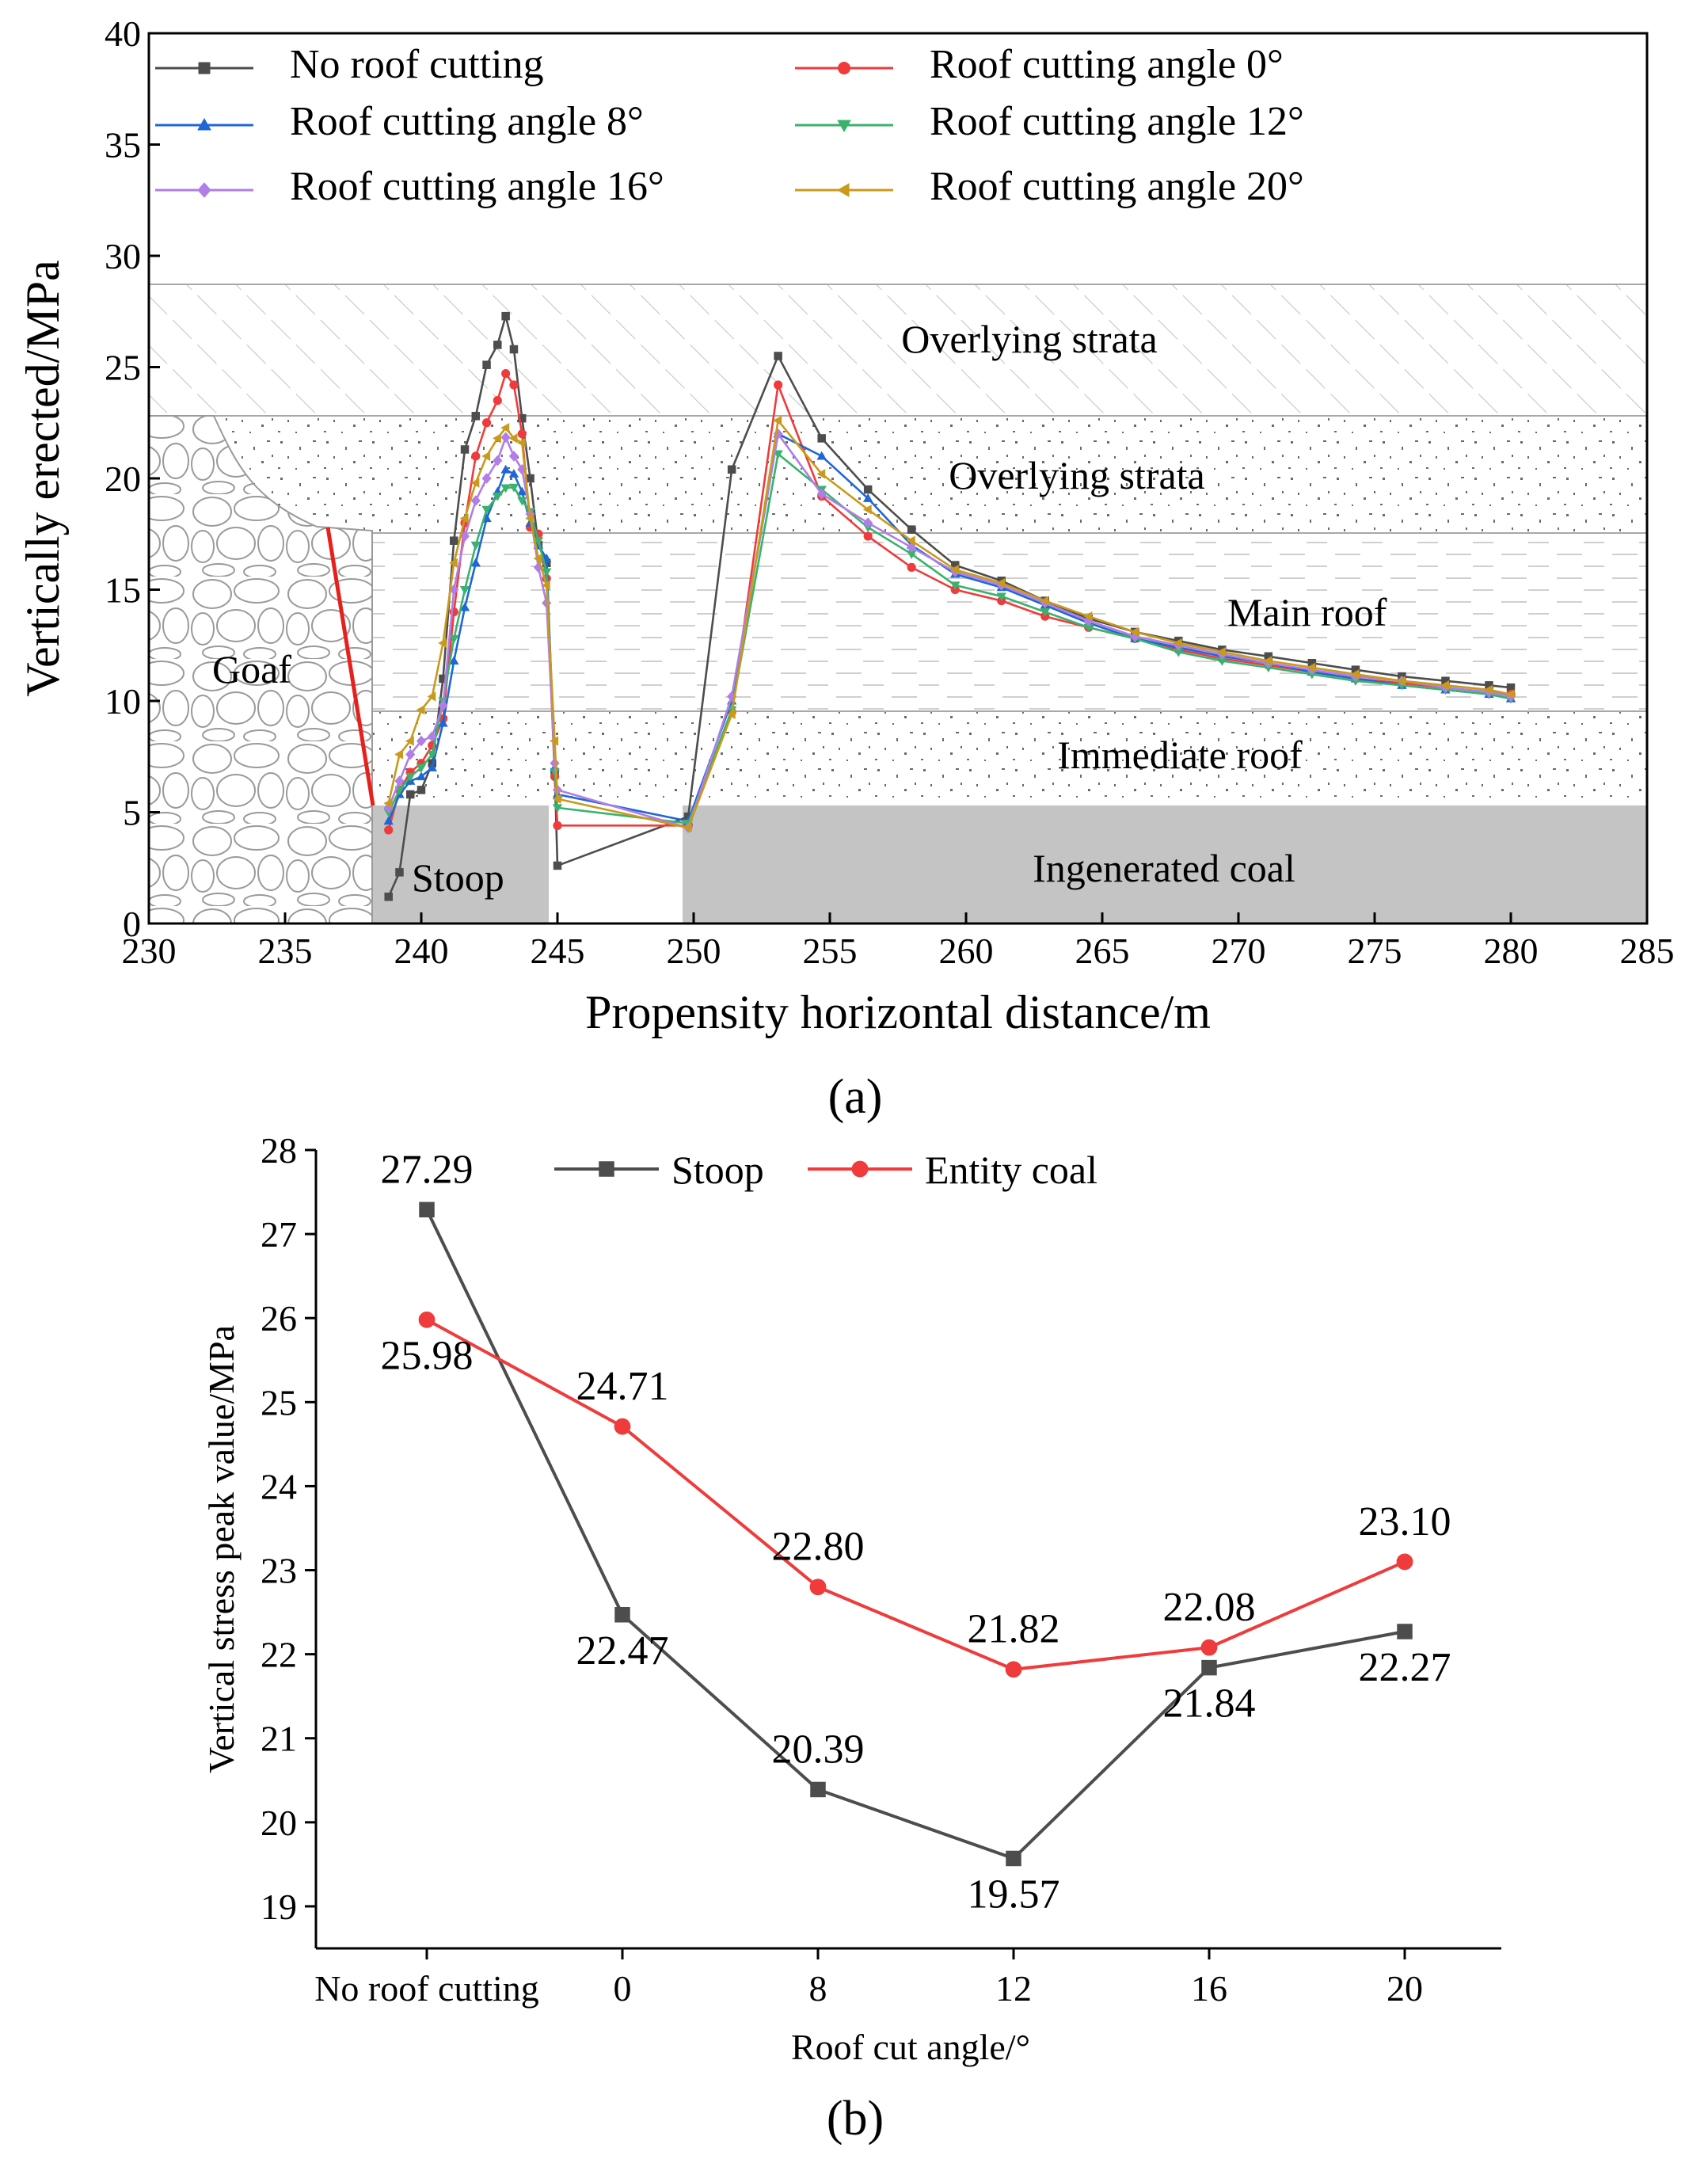  Describe the element at coordinates (898, 474) in the screenshot. I see `overlying-strata-lower-zone` at that location.